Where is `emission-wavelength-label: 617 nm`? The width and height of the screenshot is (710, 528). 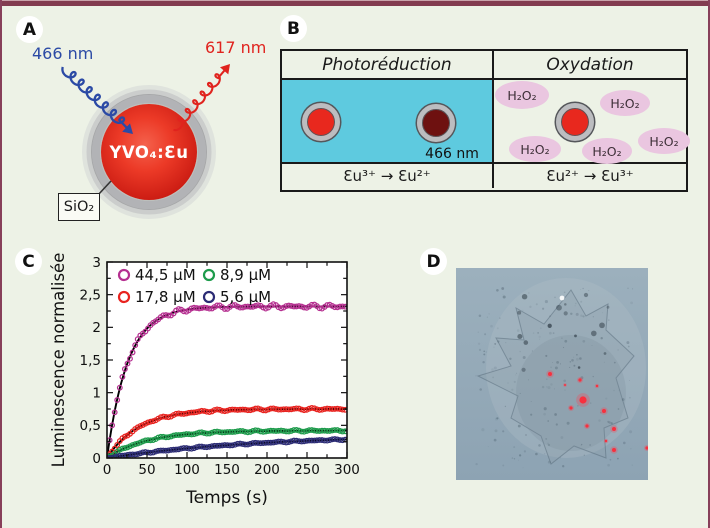
emission-wavelength-label: 617 nm is located at coordinates (236, 47).